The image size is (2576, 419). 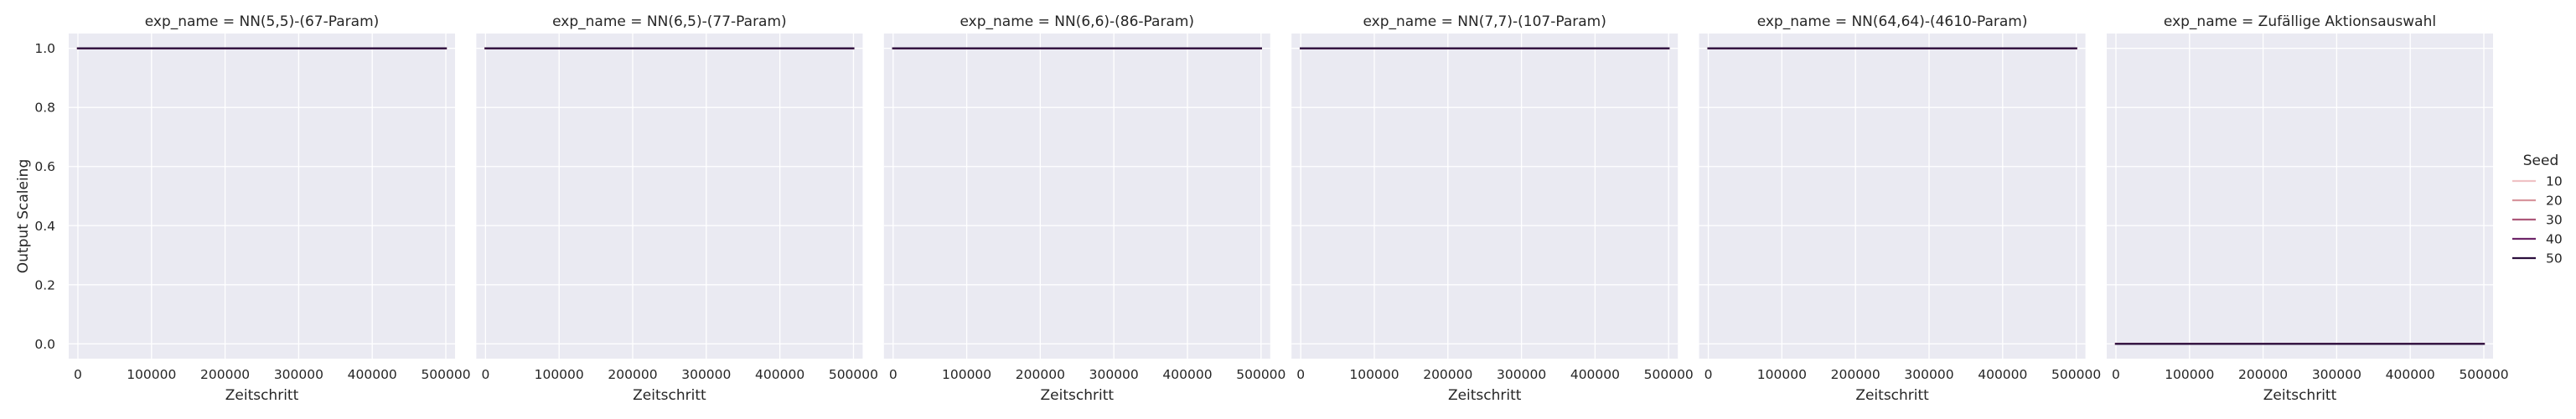 I want to click on legend-label: 50, so click(x=2554, y=258).